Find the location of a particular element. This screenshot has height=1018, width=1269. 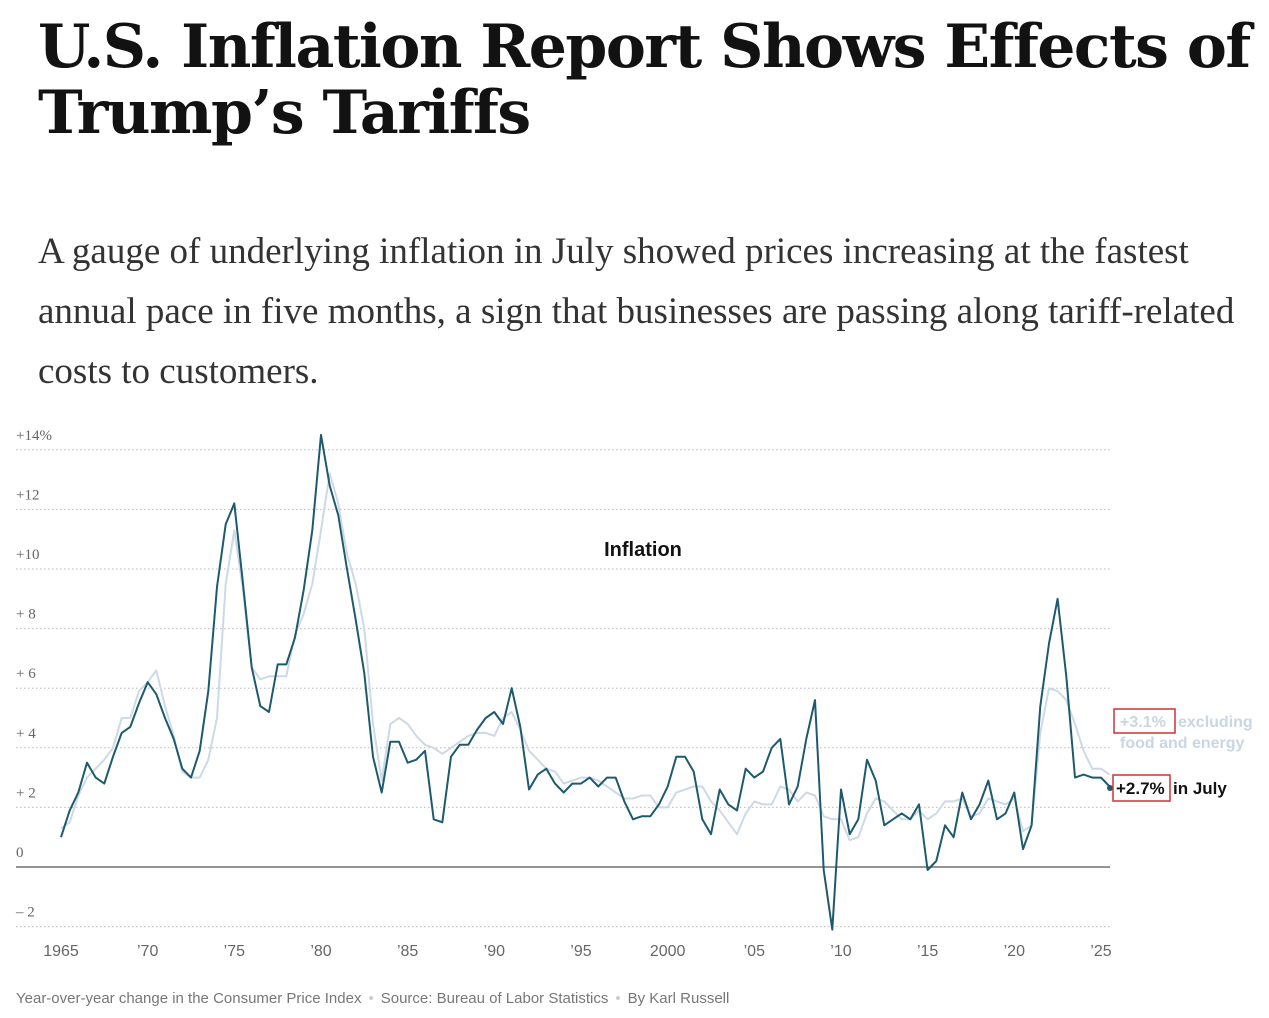

core-label-line2: food and energy is located at coordinates (1182, 743).